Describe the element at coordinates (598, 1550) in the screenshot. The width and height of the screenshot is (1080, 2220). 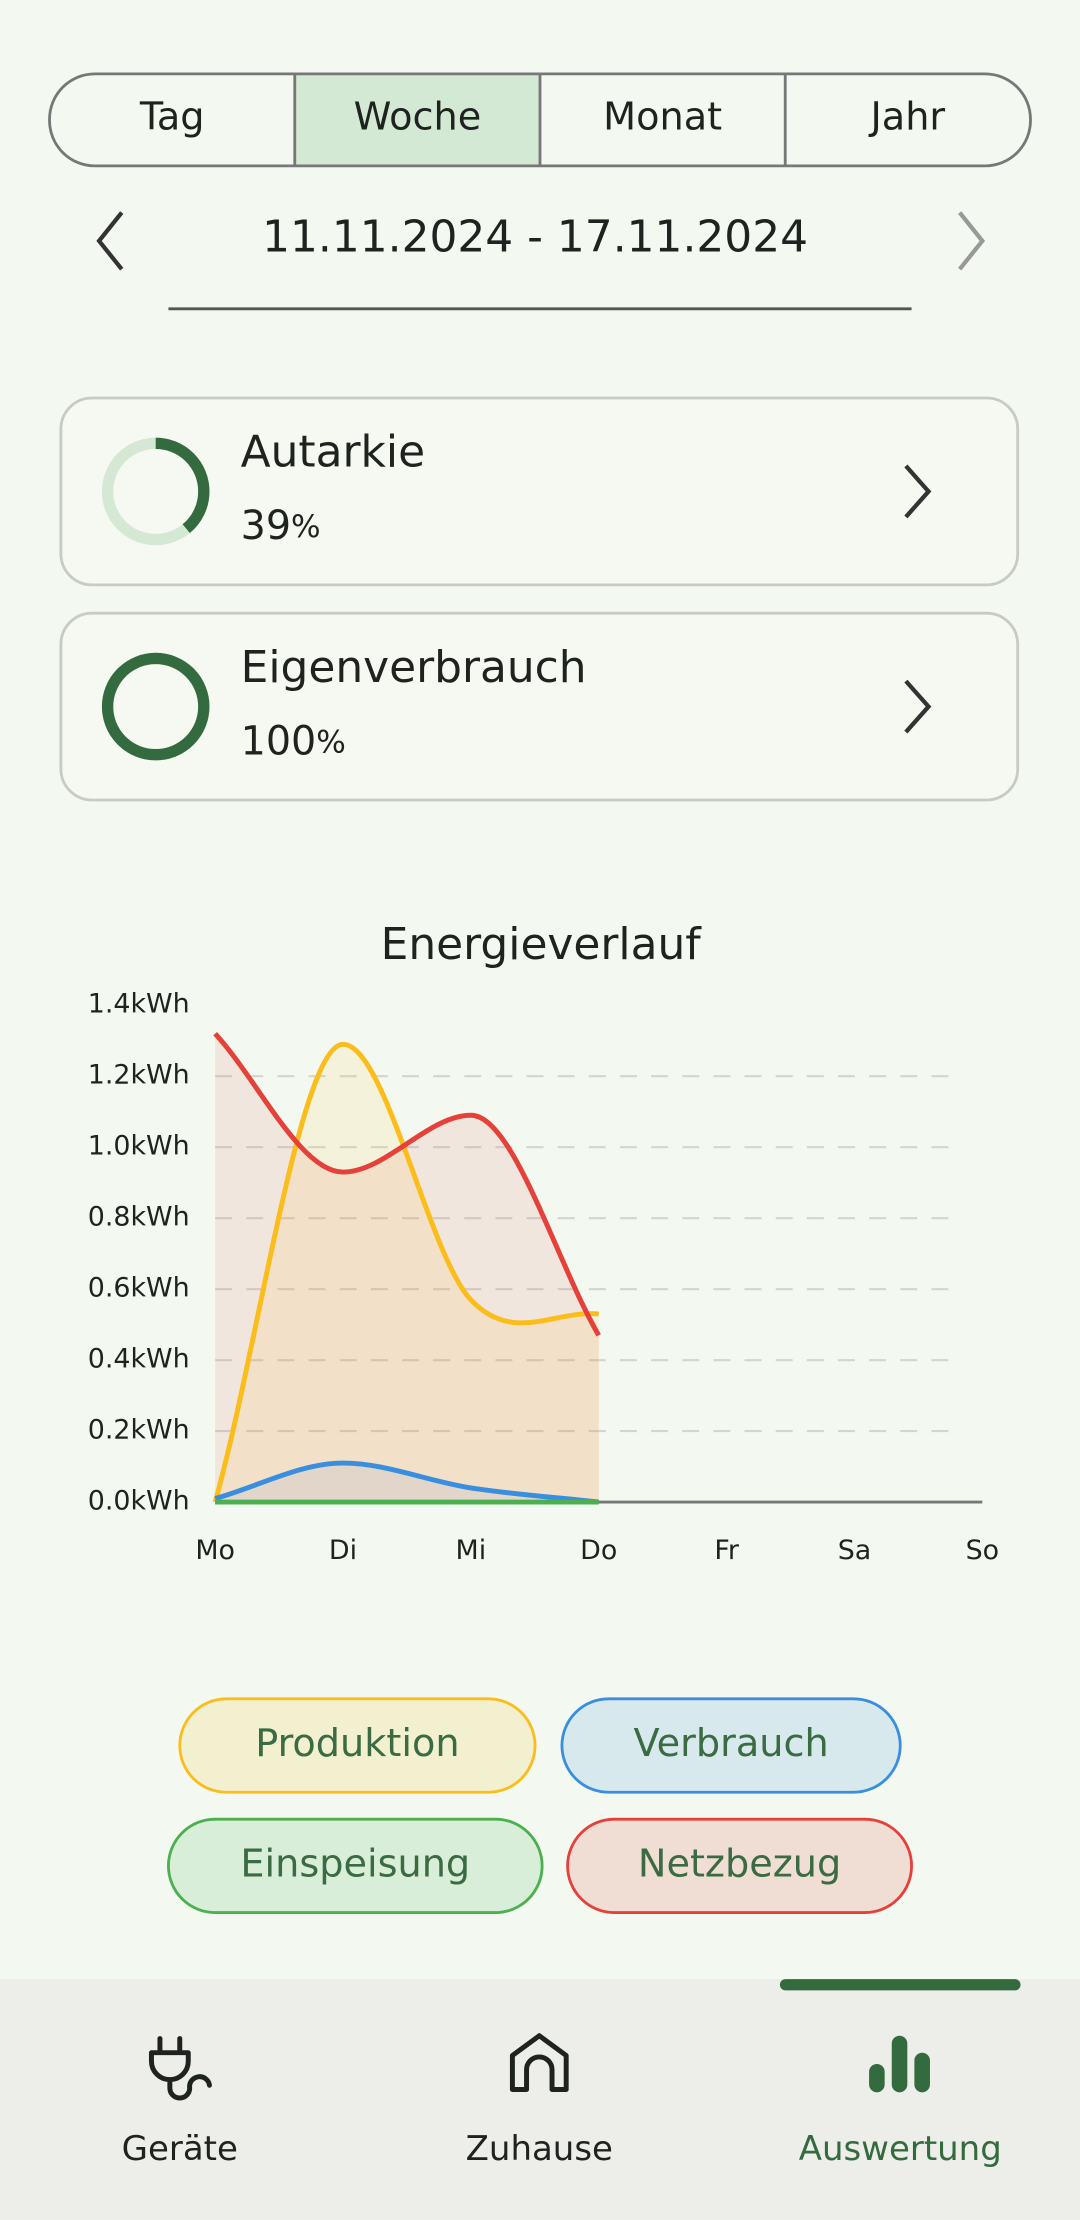
I see `x-tick-label: Do` at that location.